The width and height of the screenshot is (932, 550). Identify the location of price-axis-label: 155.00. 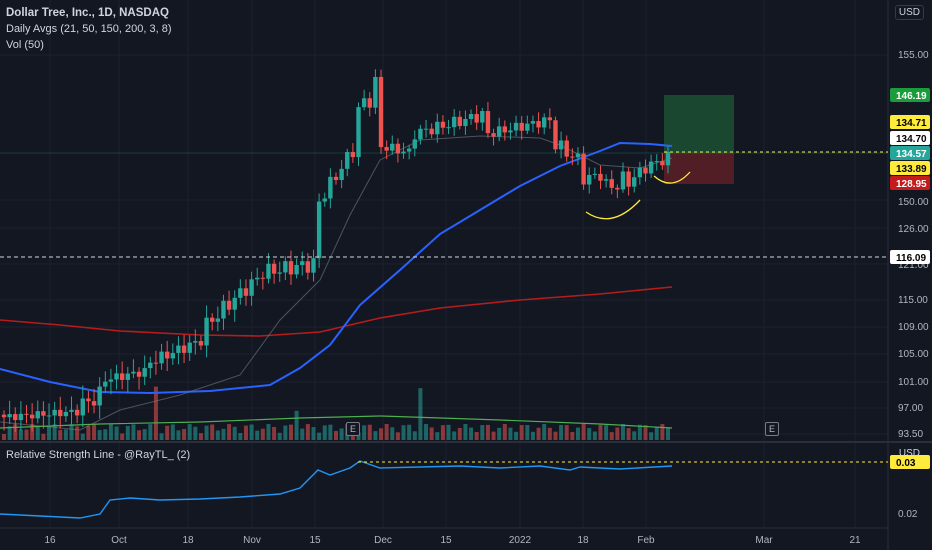
(913, 55).